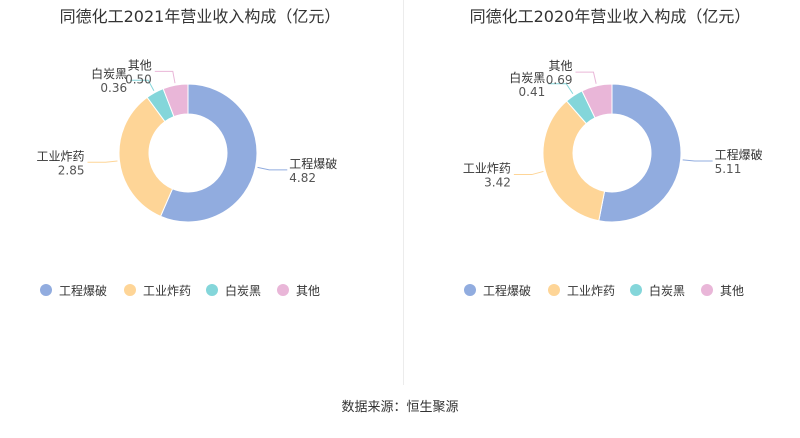 The image size is (800, 438). I want to click on legend-label-2021-3: 其他, so click(308, 291).